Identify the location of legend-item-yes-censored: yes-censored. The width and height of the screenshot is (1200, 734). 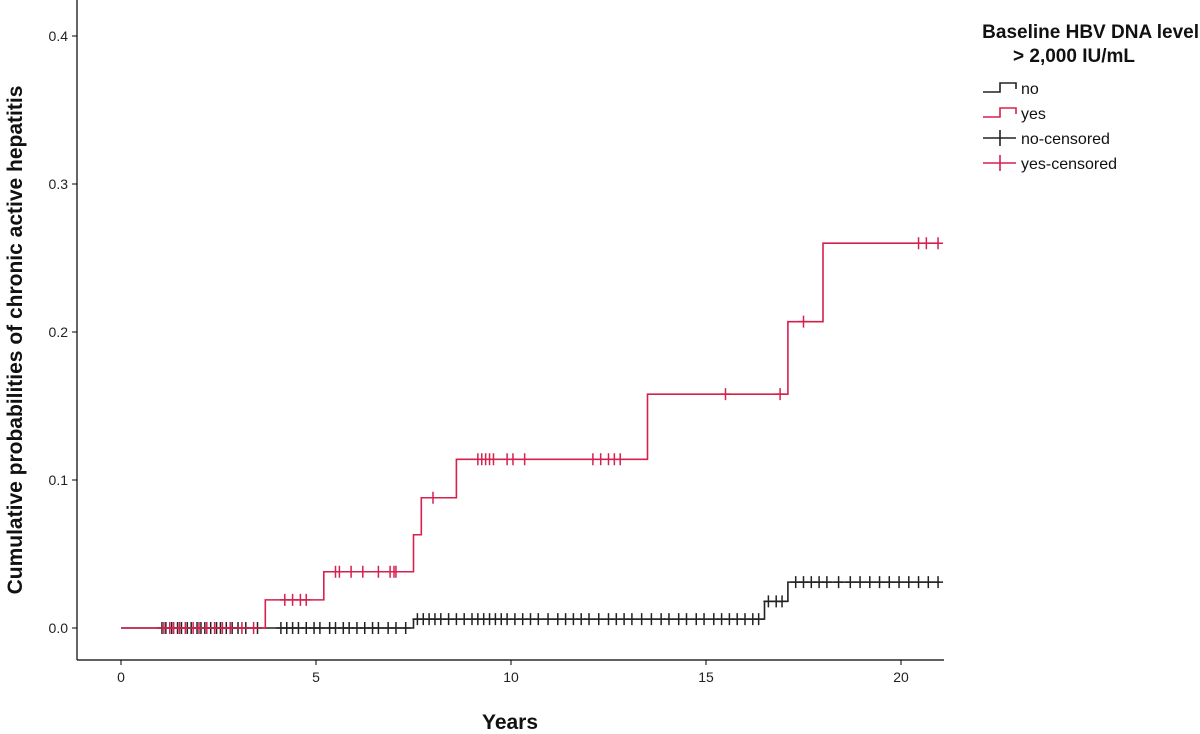
(1050, 164).